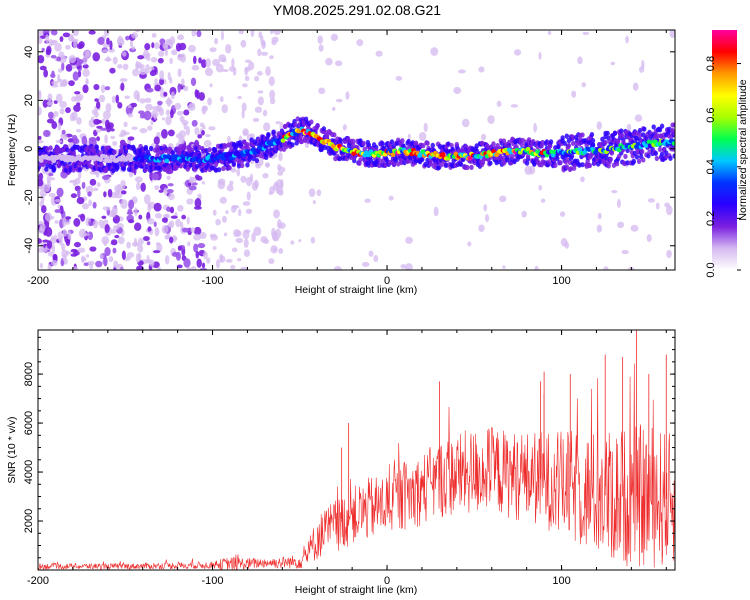  What do you see at coordinates (561, 281) in the screenshot?
I see `spectrogram-xtick-label: 100` at bounding box center [561, 281].